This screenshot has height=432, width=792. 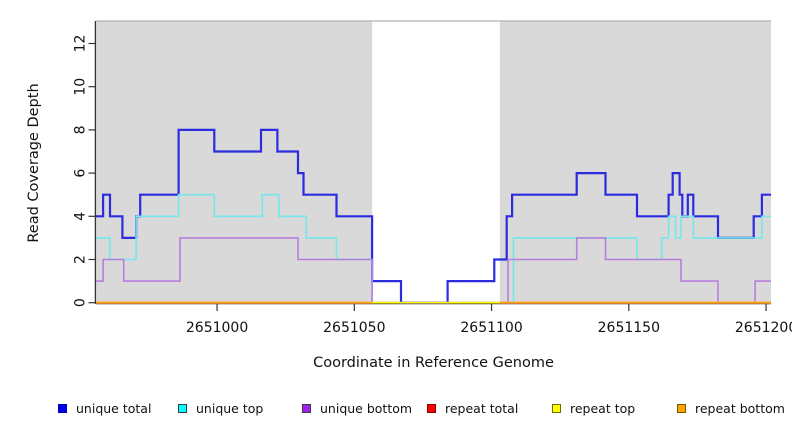 I want to click on legend-item-repeat-total: repeat total, so click(x=472, y=408).